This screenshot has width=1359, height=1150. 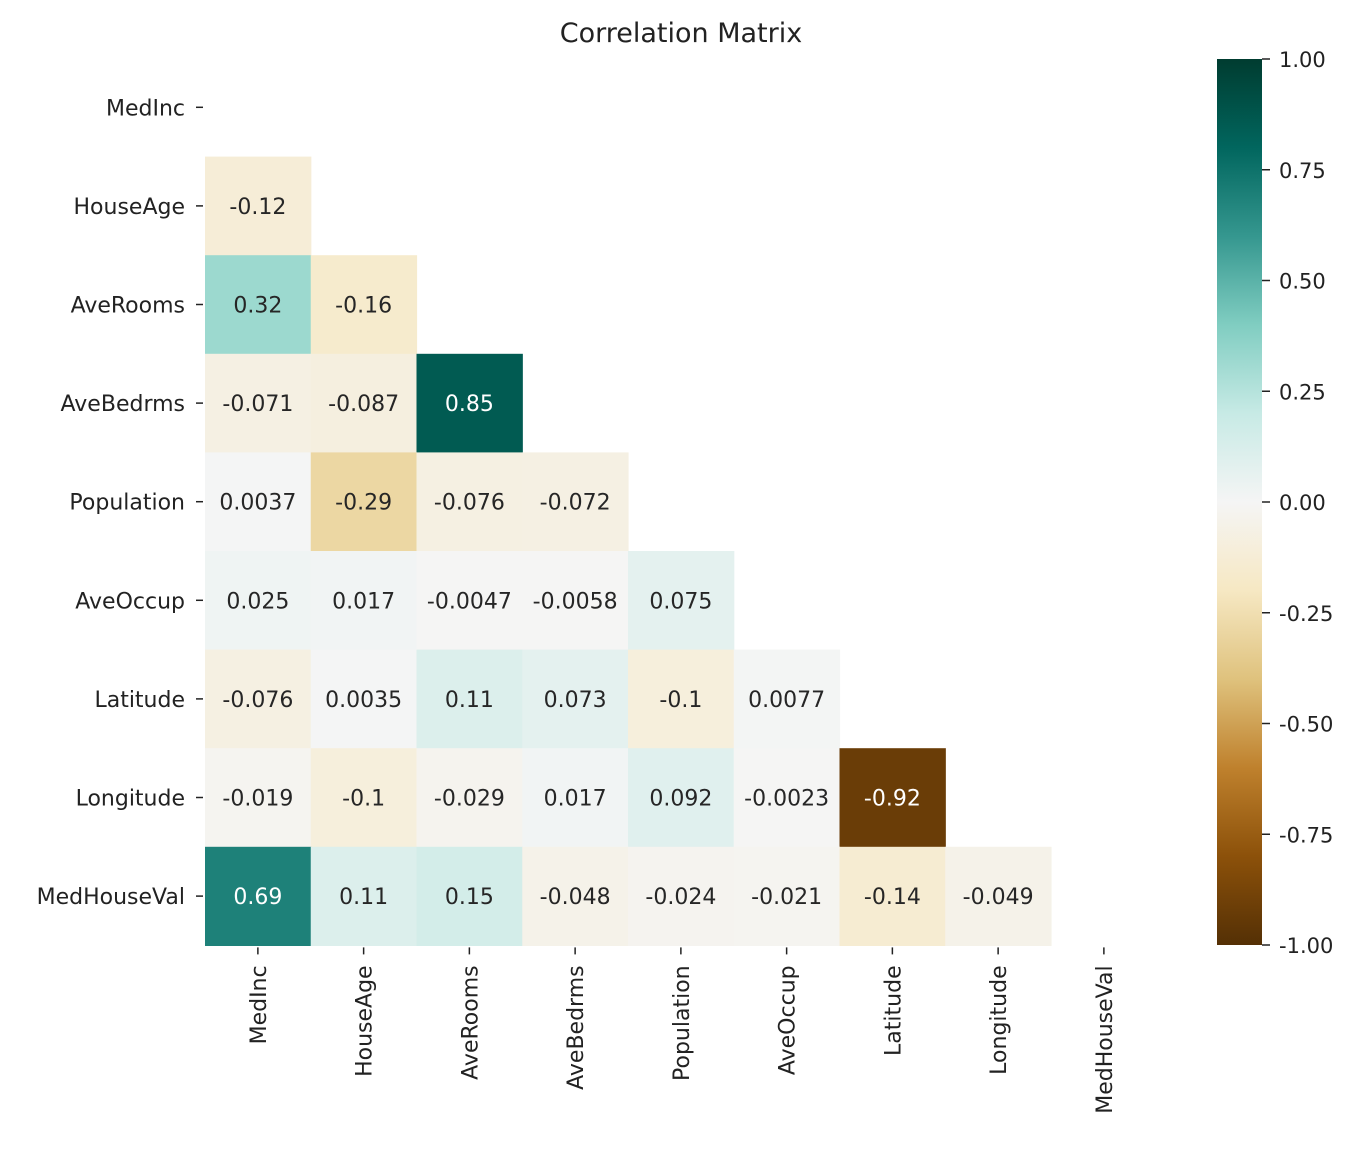 What do you see at coordinates (365, 1021) in the screenshot?
I see `x-tick-label: HouseAge` at bounding box center [365, 1021].